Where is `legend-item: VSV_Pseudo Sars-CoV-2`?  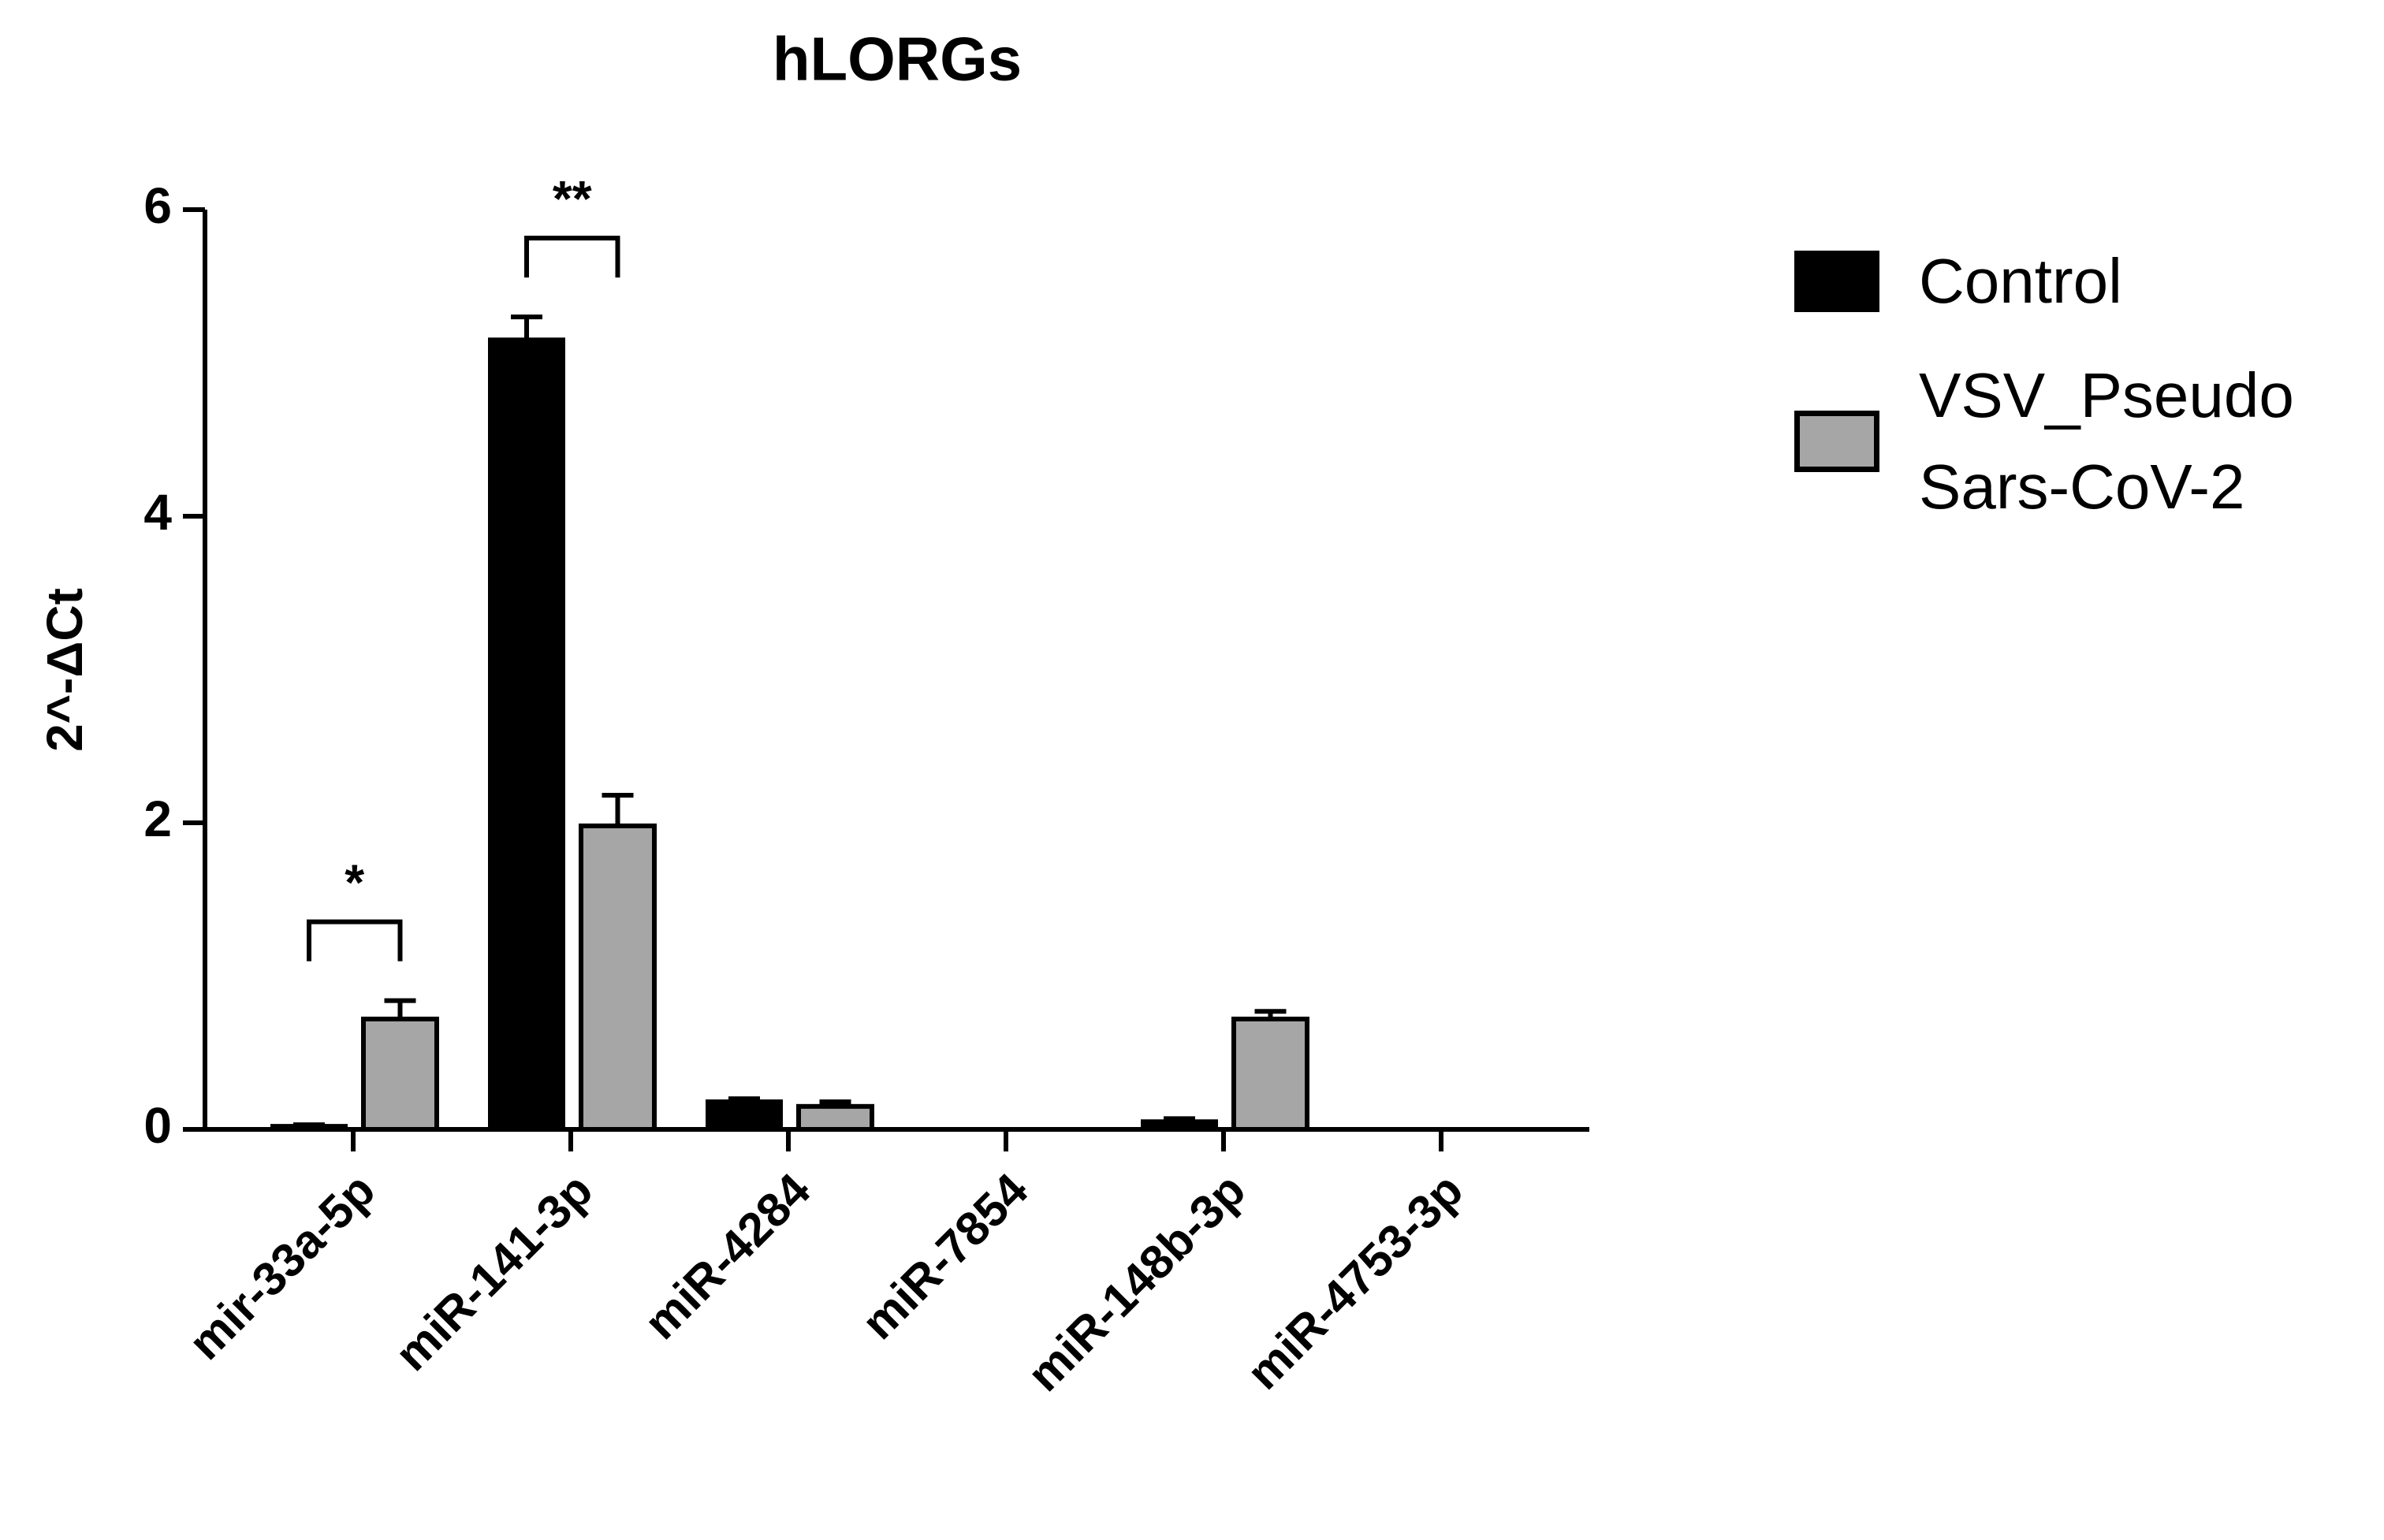
legend-item: VSV_Pseudo Sars-CoV-2 is located at coordinates (2044, 442).